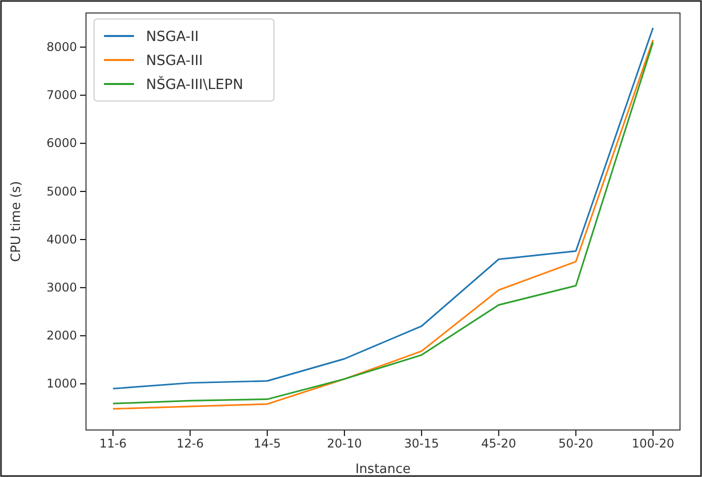 This screenshot has height=477, width=702. What do you see at coordinates (422, 443) in the screenshot?
I see `x-tick-label: 30-15` at bounding box center [422, 443].